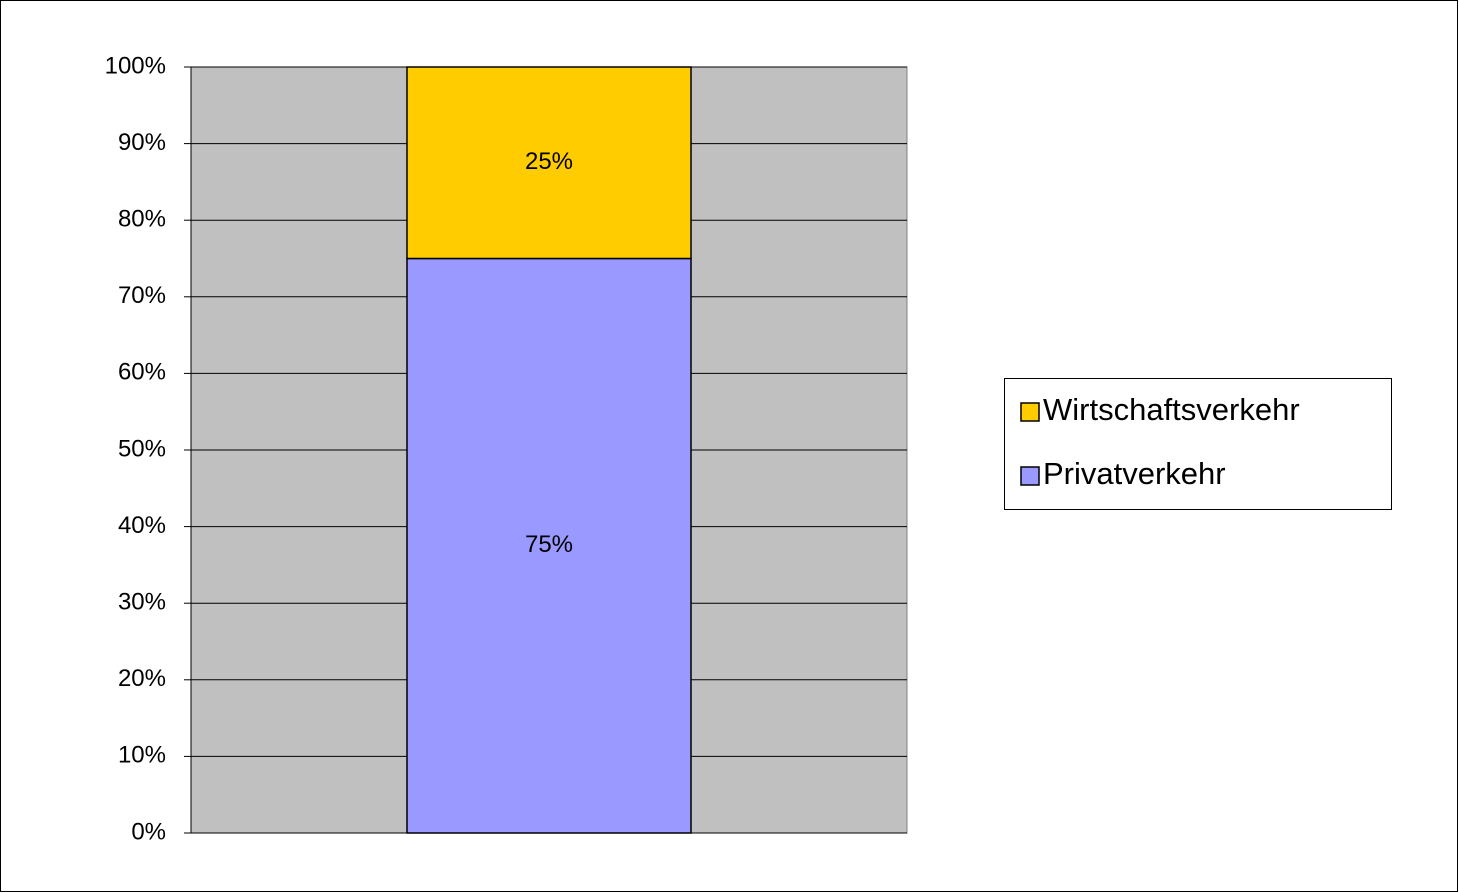 The image size is (1459, 893). Describe the element at coordinates (142, 295) in the screenshot. I see `y-tick-label: 70%` at that location.